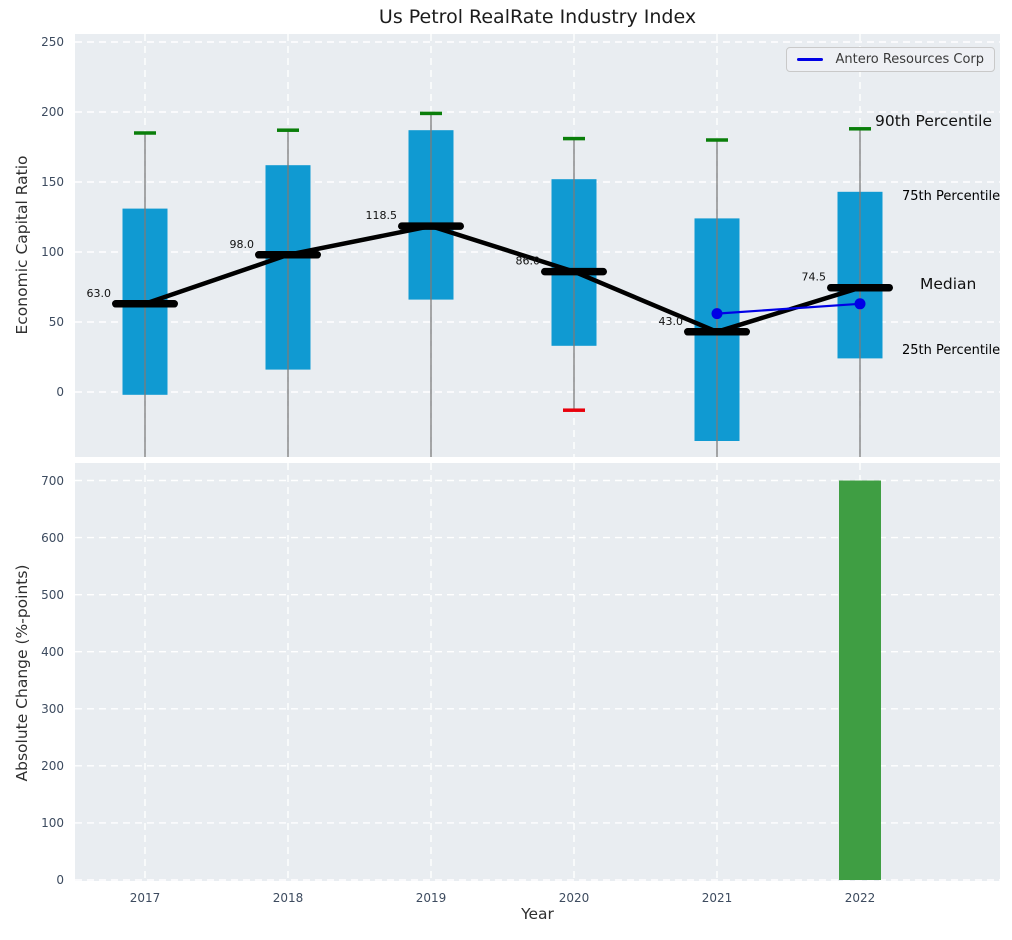 The image size is (1012, 940). What do you see at coordinates (814, 277) in the screenshot?
I see `median-value-label-2022: 74.5` at bounding box center [814, 277].